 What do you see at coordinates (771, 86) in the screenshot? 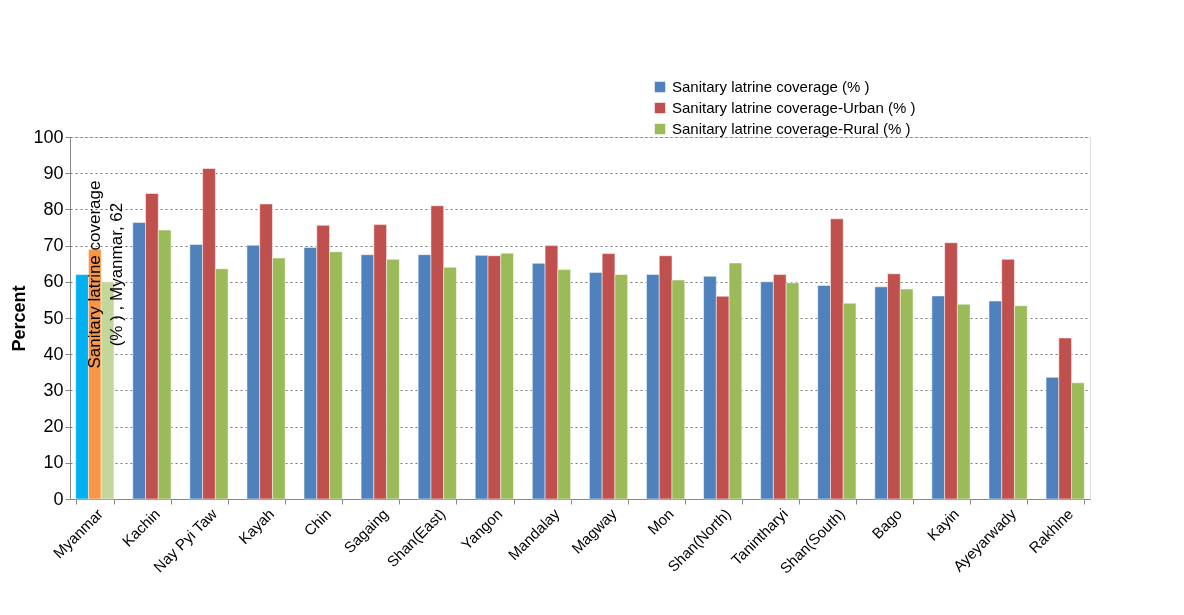
I see `legend-label: Sanitary latrine coverage (% )` at bounding box center [771, 86].